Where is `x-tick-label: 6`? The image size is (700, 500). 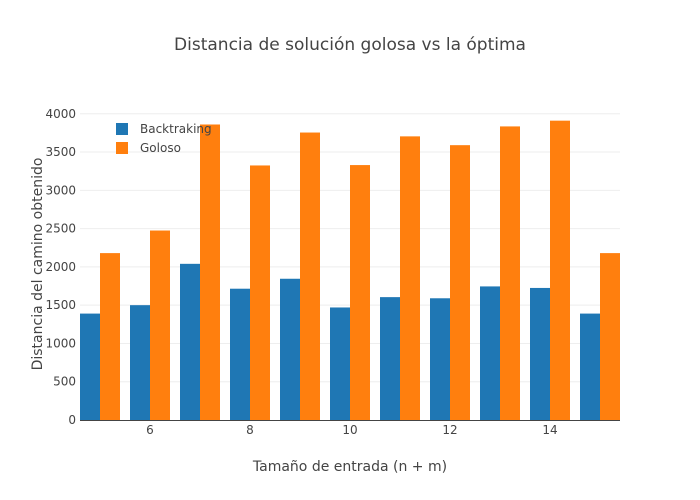
x-tick-label: 6 is located at coordinates (150, 430).